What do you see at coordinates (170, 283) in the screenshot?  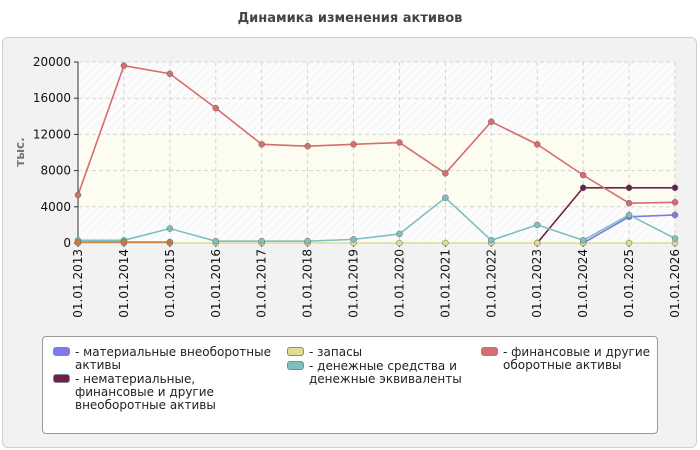 I see `x-tick-label: 01.01.2015` at bounding box center [170, 283].